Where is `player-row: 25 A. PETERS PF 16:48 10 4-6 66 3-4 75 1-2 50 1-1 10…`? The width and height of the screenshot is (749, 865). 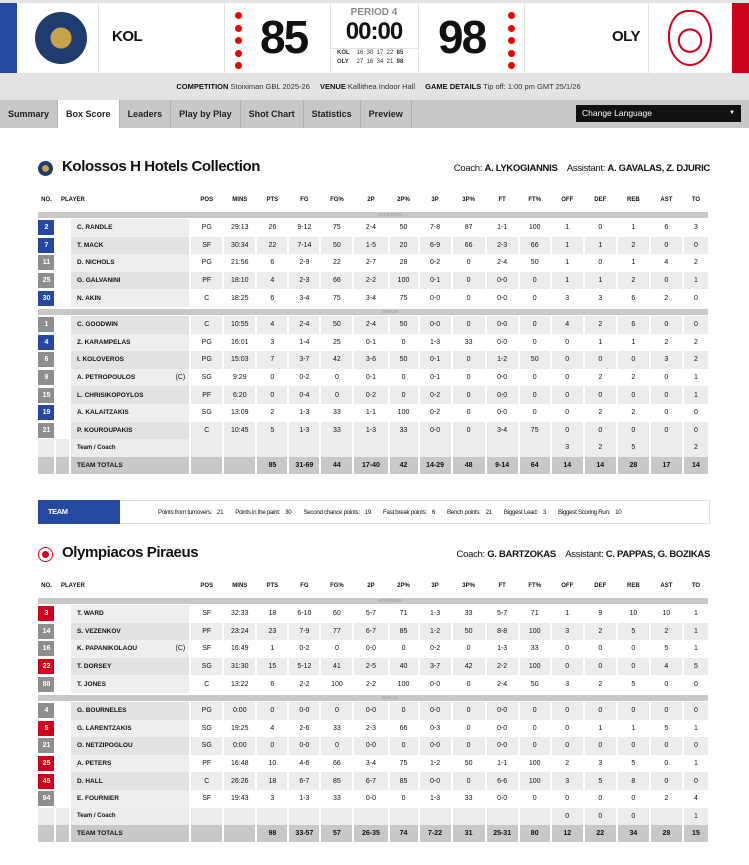
player-row: 25 A. PETERS PF 16:48 10 4-6 66 3-4 75 1-2 50 1-1 10… is located at coordinates (374, 763).